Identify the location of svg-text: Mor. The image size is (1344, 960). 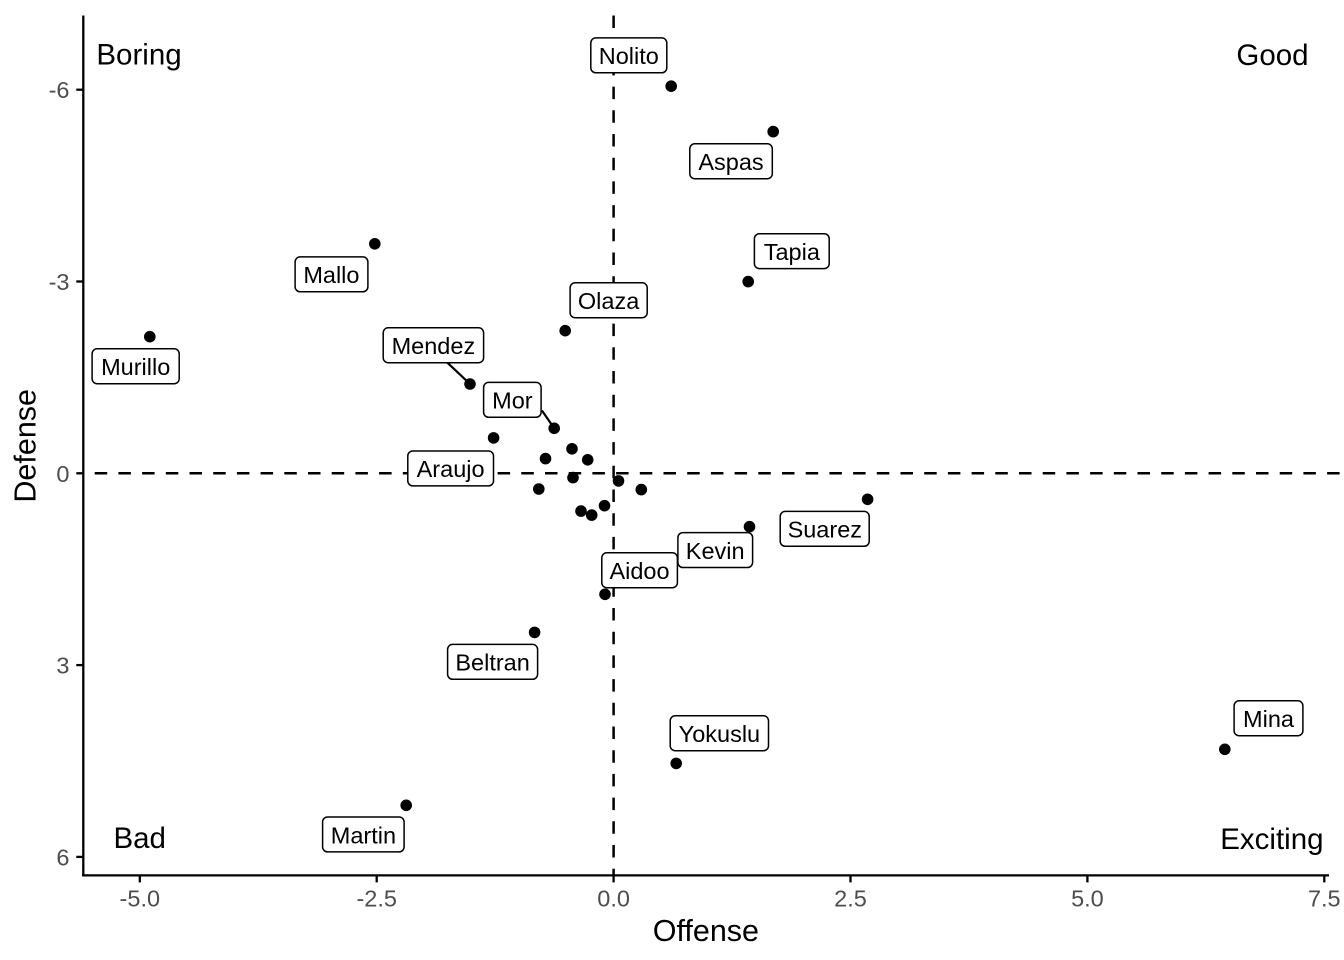
(512, 401).